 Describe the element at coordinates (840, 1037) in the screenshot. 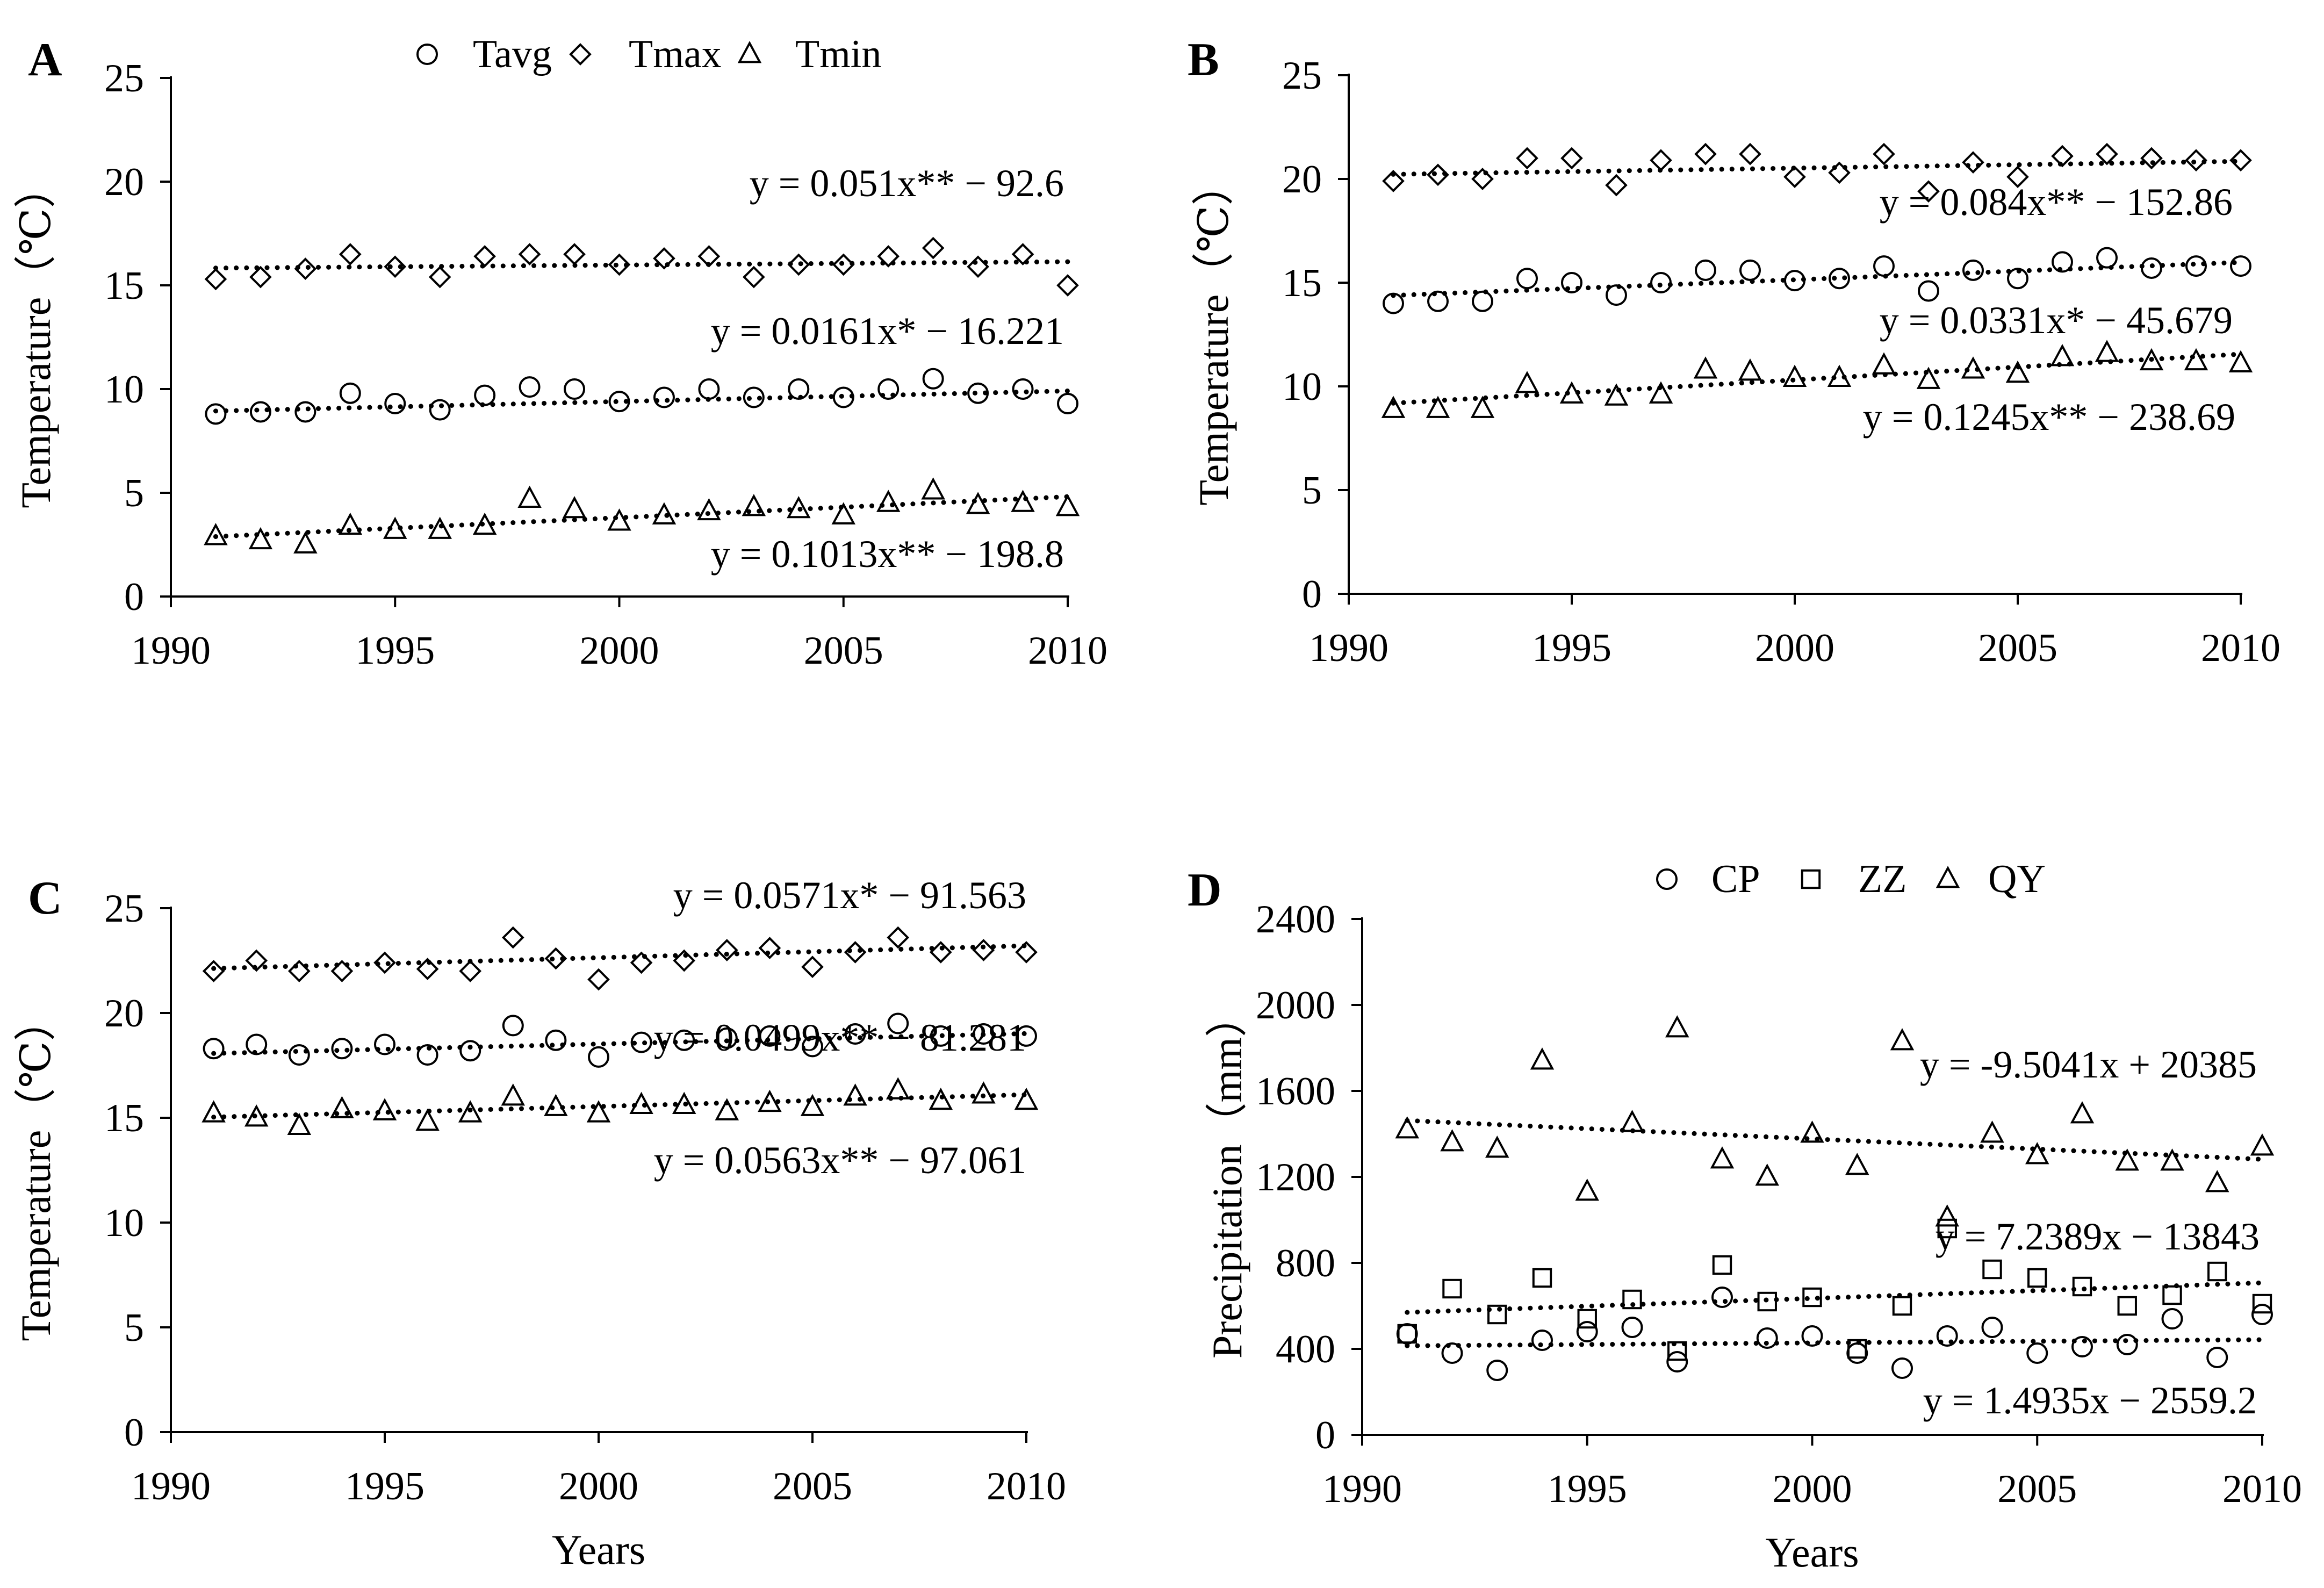

I see `equation-tavg: y = 0.0499x** − 81.281` at that location.